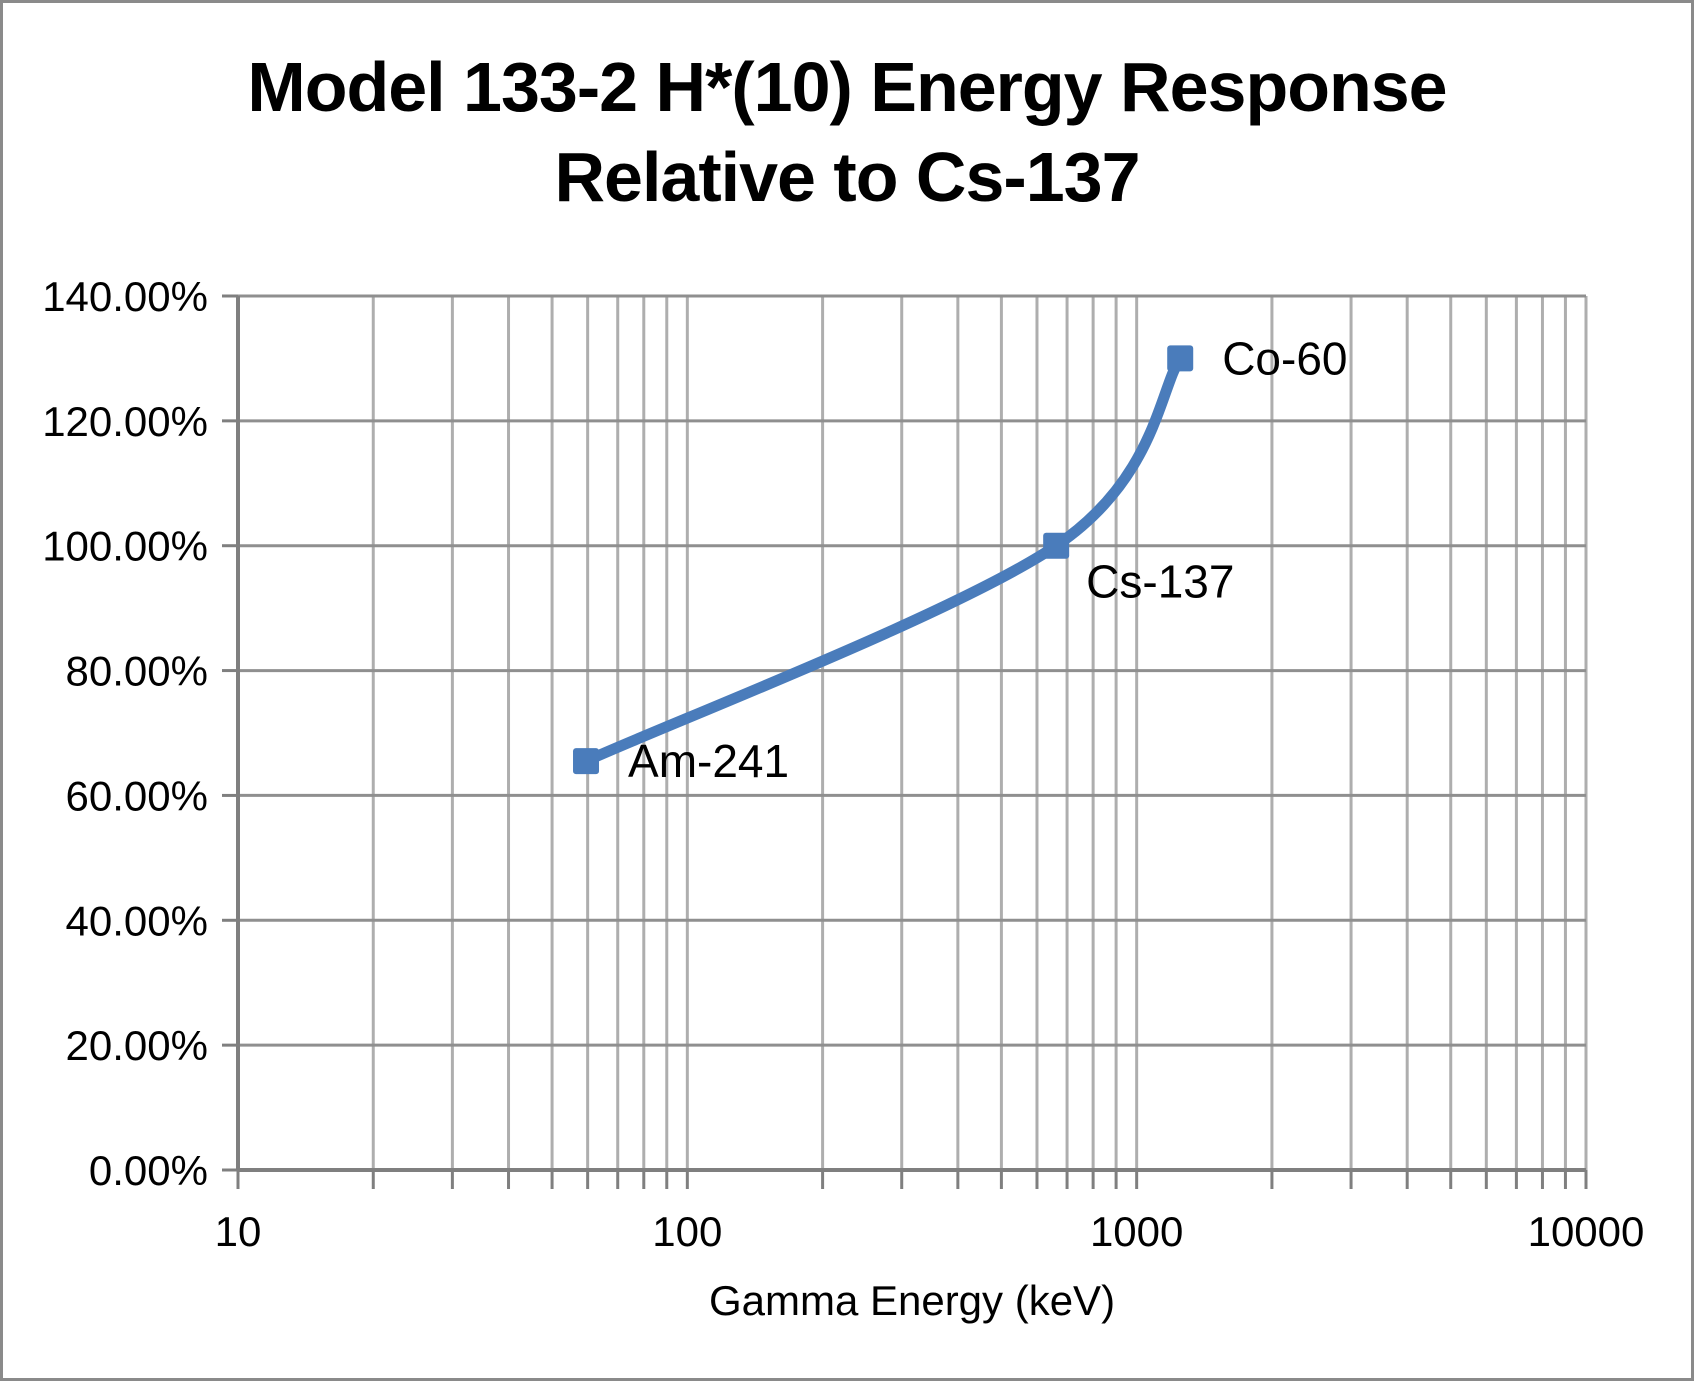  What do you see at coordinates (708, 761) in the screenshot?
I see `data-point-label-Am-241: Am-241` at bounding box center [708, 761].